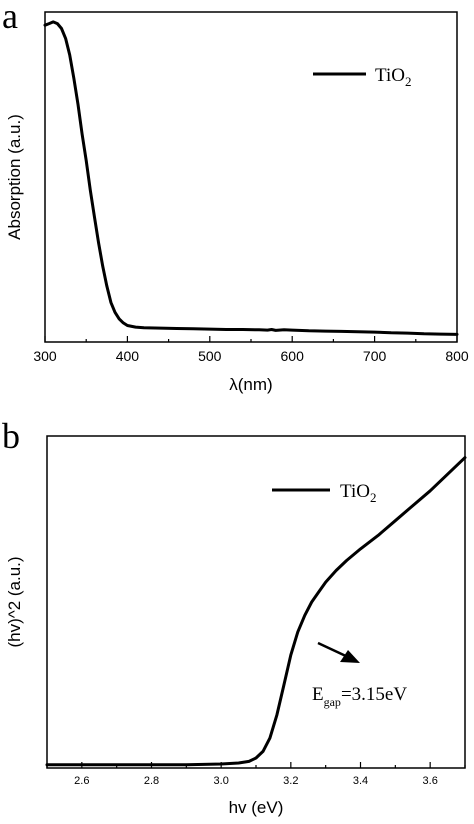  Describe the element at coordinates (393, 77) in the screenshot. I see `panel-a-legend-label: TiO2` at that location.